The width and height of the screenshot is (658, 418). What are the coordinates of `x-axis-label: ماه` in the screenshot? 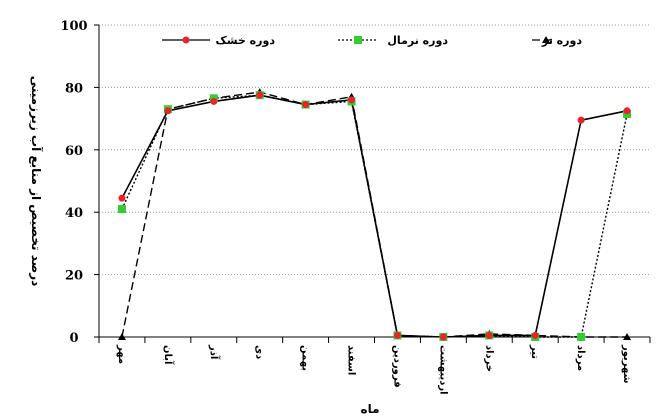 It's located at (369, 409).